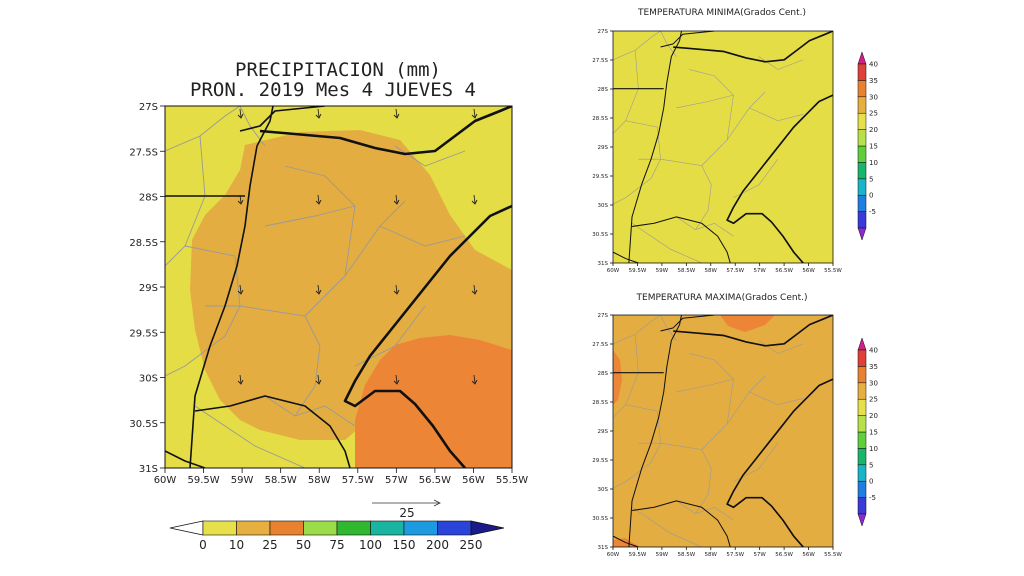 This screenshot has width=1024, height=576. What do you see at coordinates (833, 271) in the screenshot?
I see `tmin-lon-tick-label: 55.5W` at bounding box center [833, 271].